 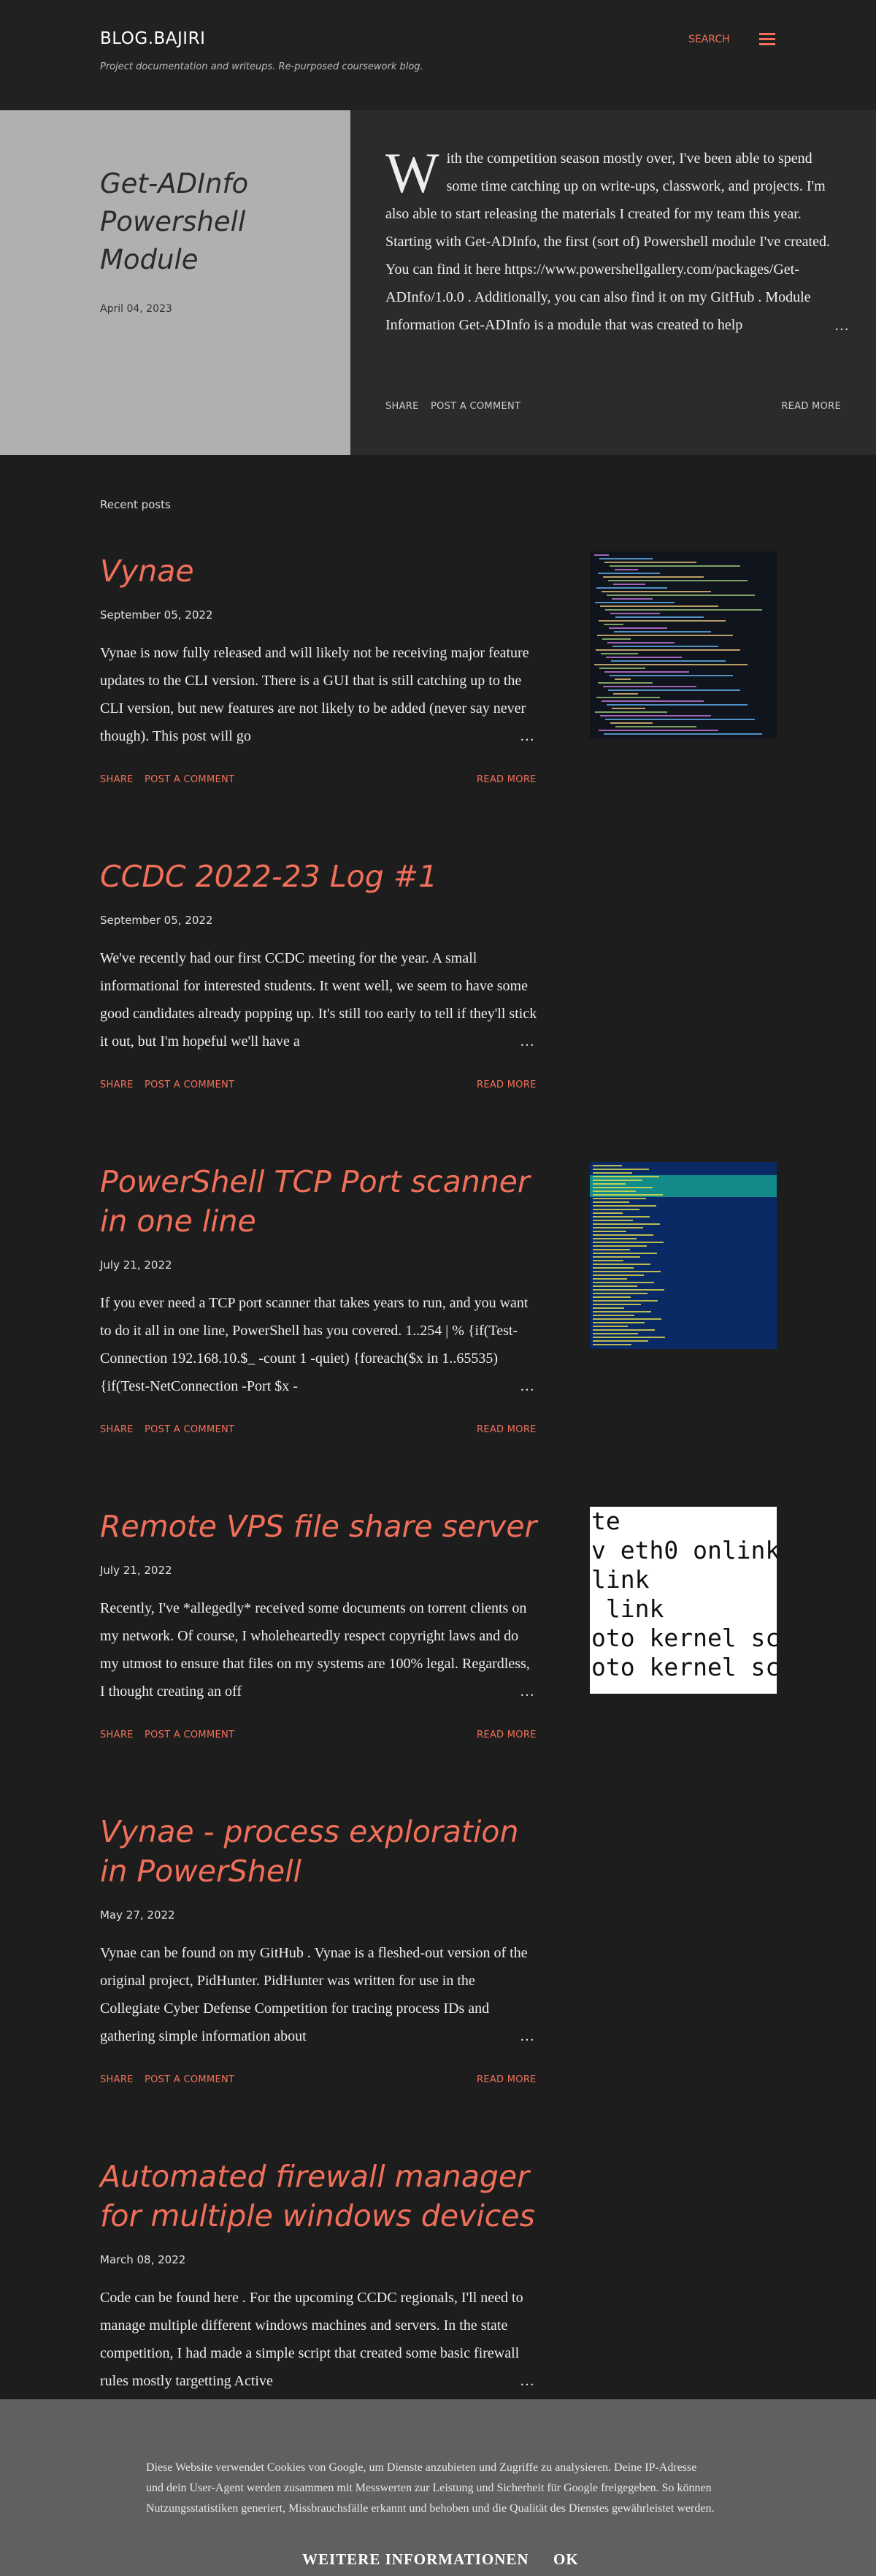 I want to click on thumb-text: te, so click(x=605, y=1521).